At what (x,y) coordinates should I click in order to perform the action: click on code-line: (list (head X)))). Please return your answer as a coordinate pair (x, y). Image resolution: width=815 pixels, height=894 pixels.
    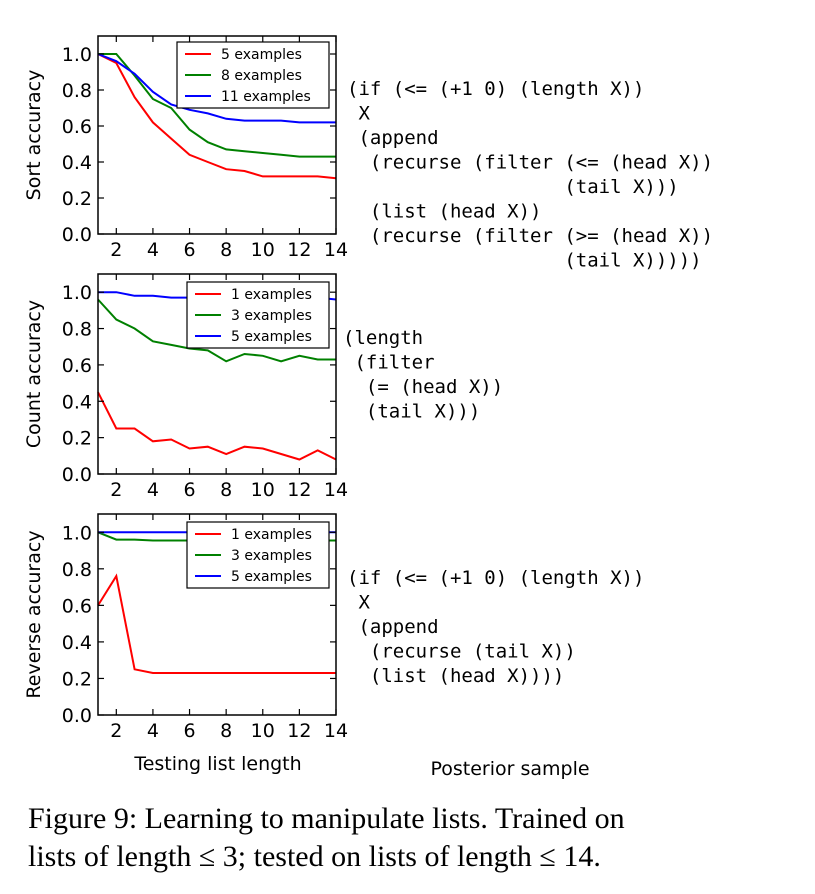
    Looking at the image, I should click on (455, 676).